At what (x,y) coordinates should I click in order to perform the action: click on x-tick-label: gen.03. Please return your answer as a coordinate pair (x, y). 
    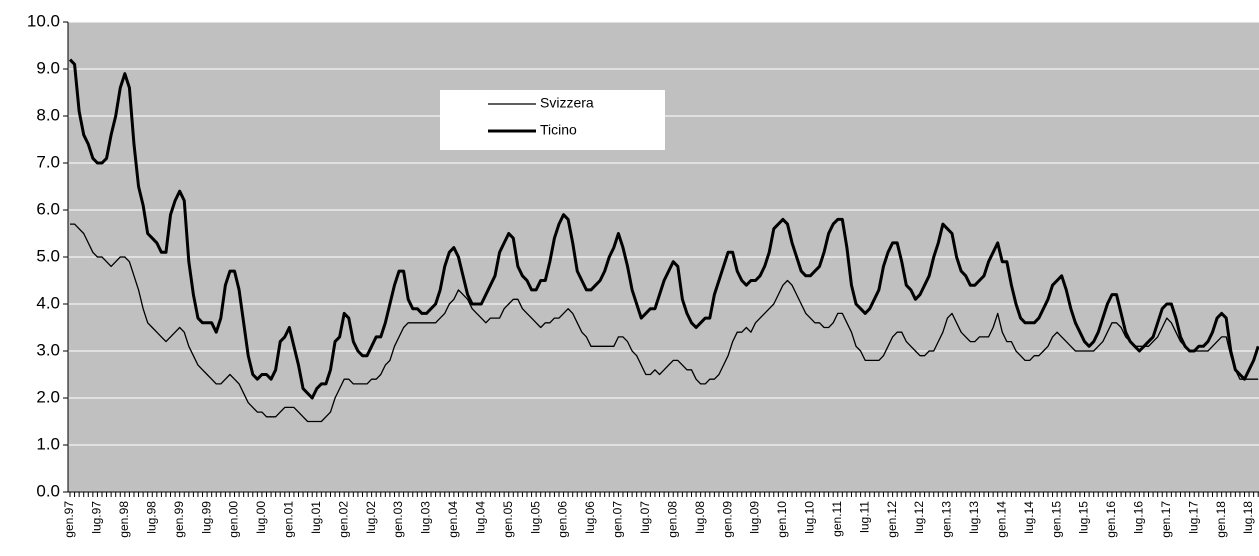
    Looking at the image, I should click on (398, 519).